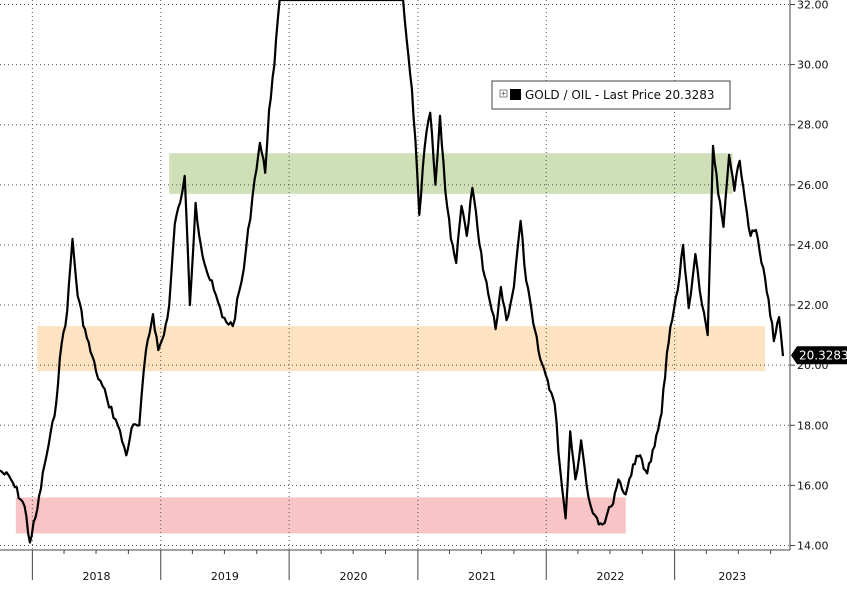  What do you see at coordinates (813, 6) in the screenshot?
I see `y-tick-label: 32.00` at bounding box center [813, 6].